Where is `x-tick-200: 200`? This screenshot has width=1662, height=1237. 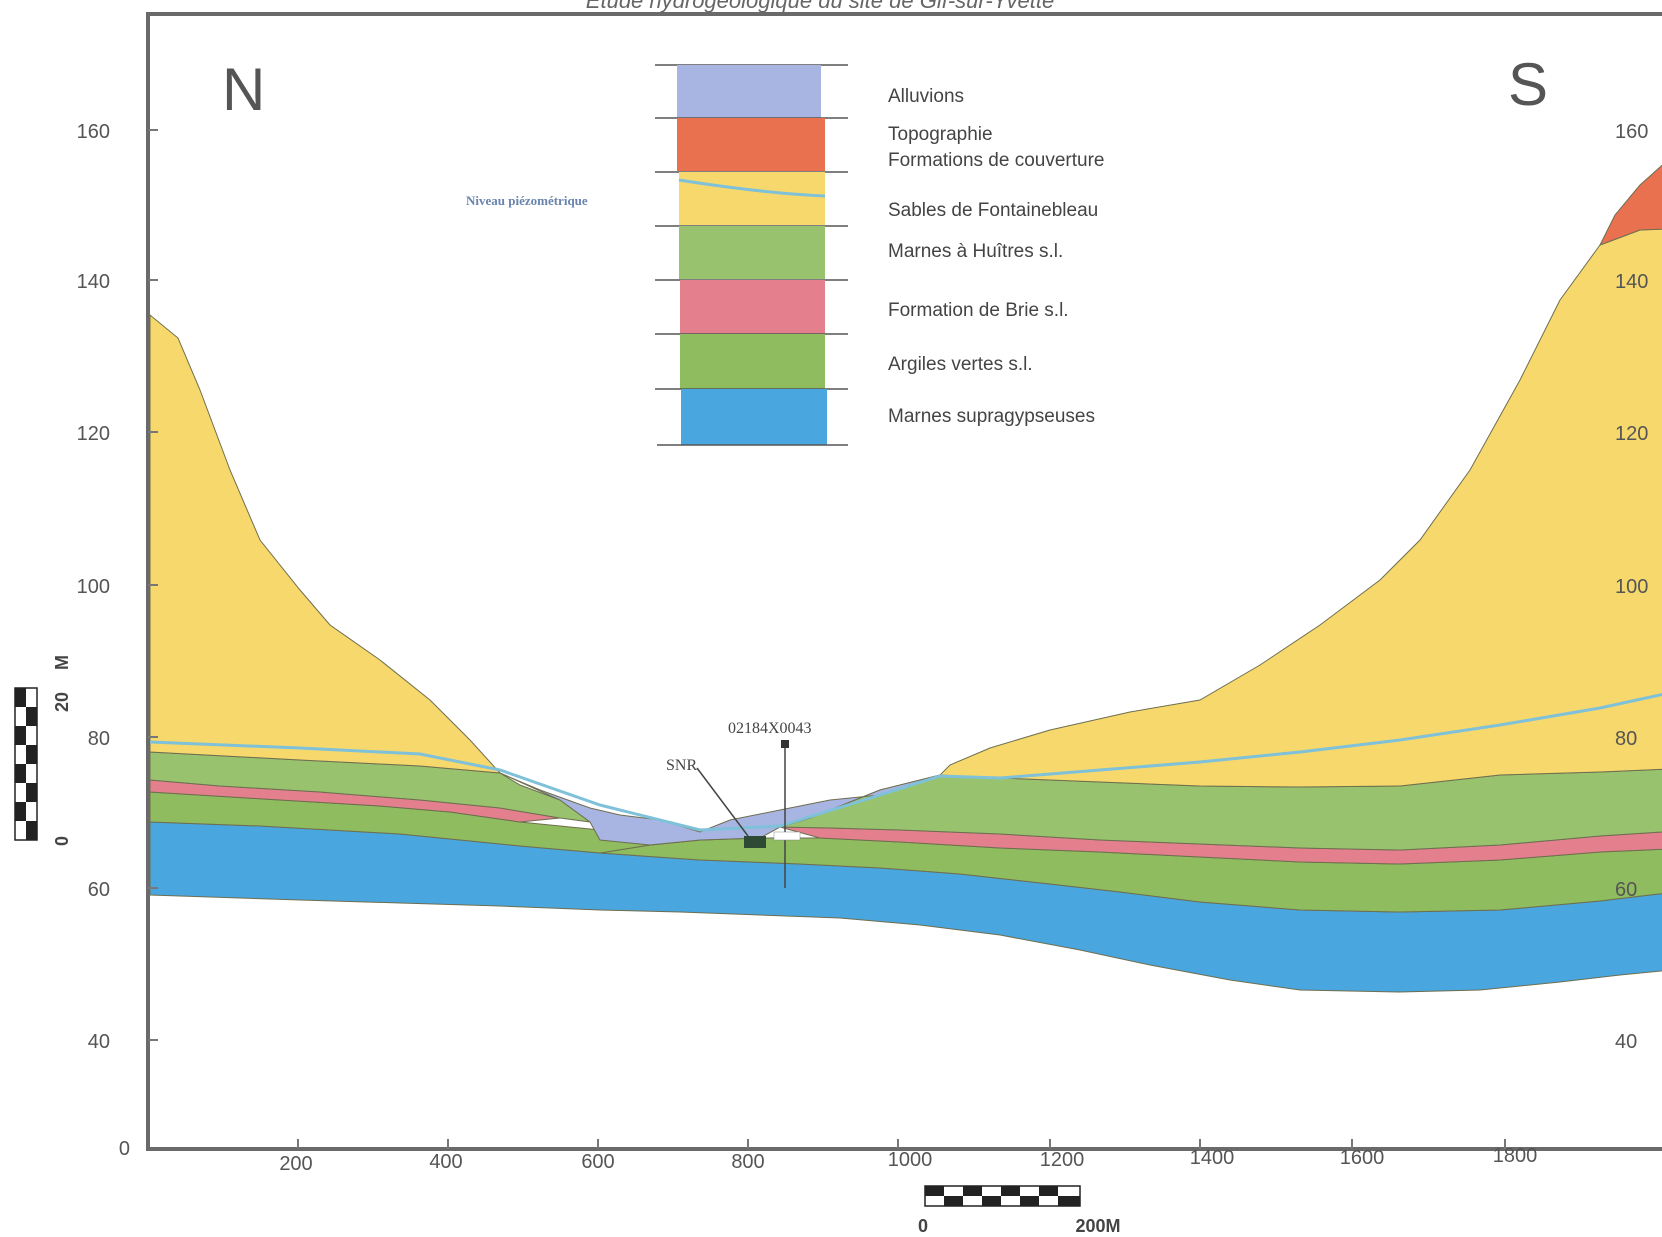
x-tick-200: 200 is located at coordinates (295, 1164).